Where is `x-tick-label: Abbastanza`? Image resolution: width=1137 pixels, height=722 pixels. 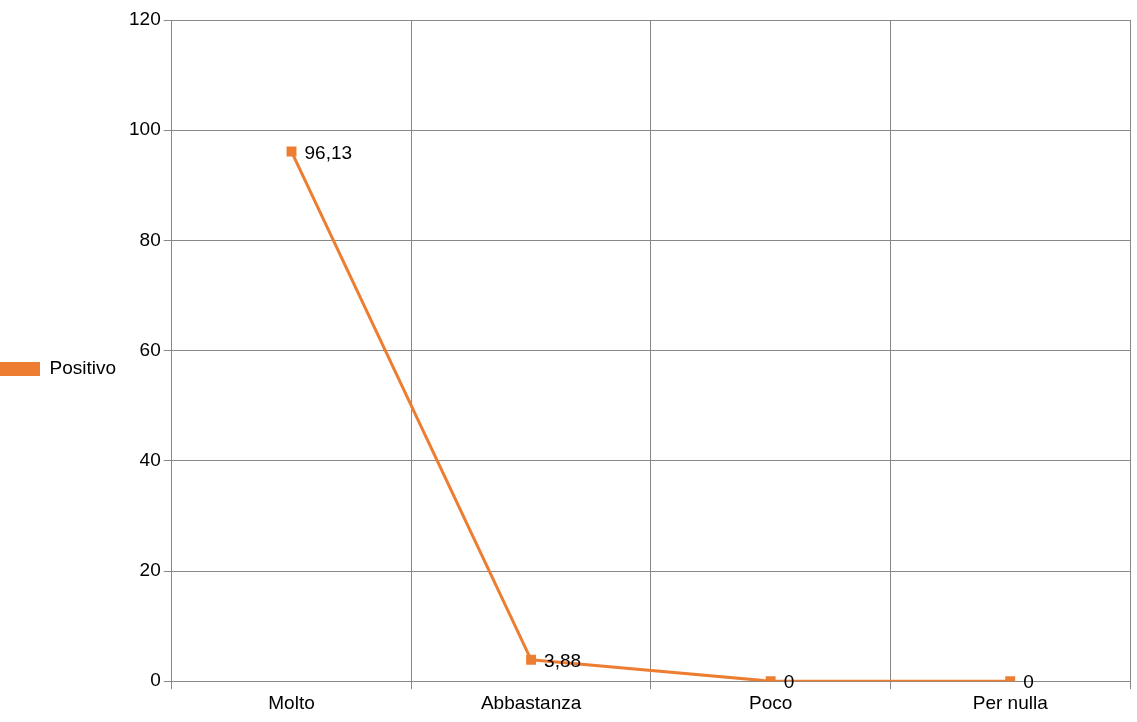 x-tick-label: Abbastanza is located at coordinates (531, 702).